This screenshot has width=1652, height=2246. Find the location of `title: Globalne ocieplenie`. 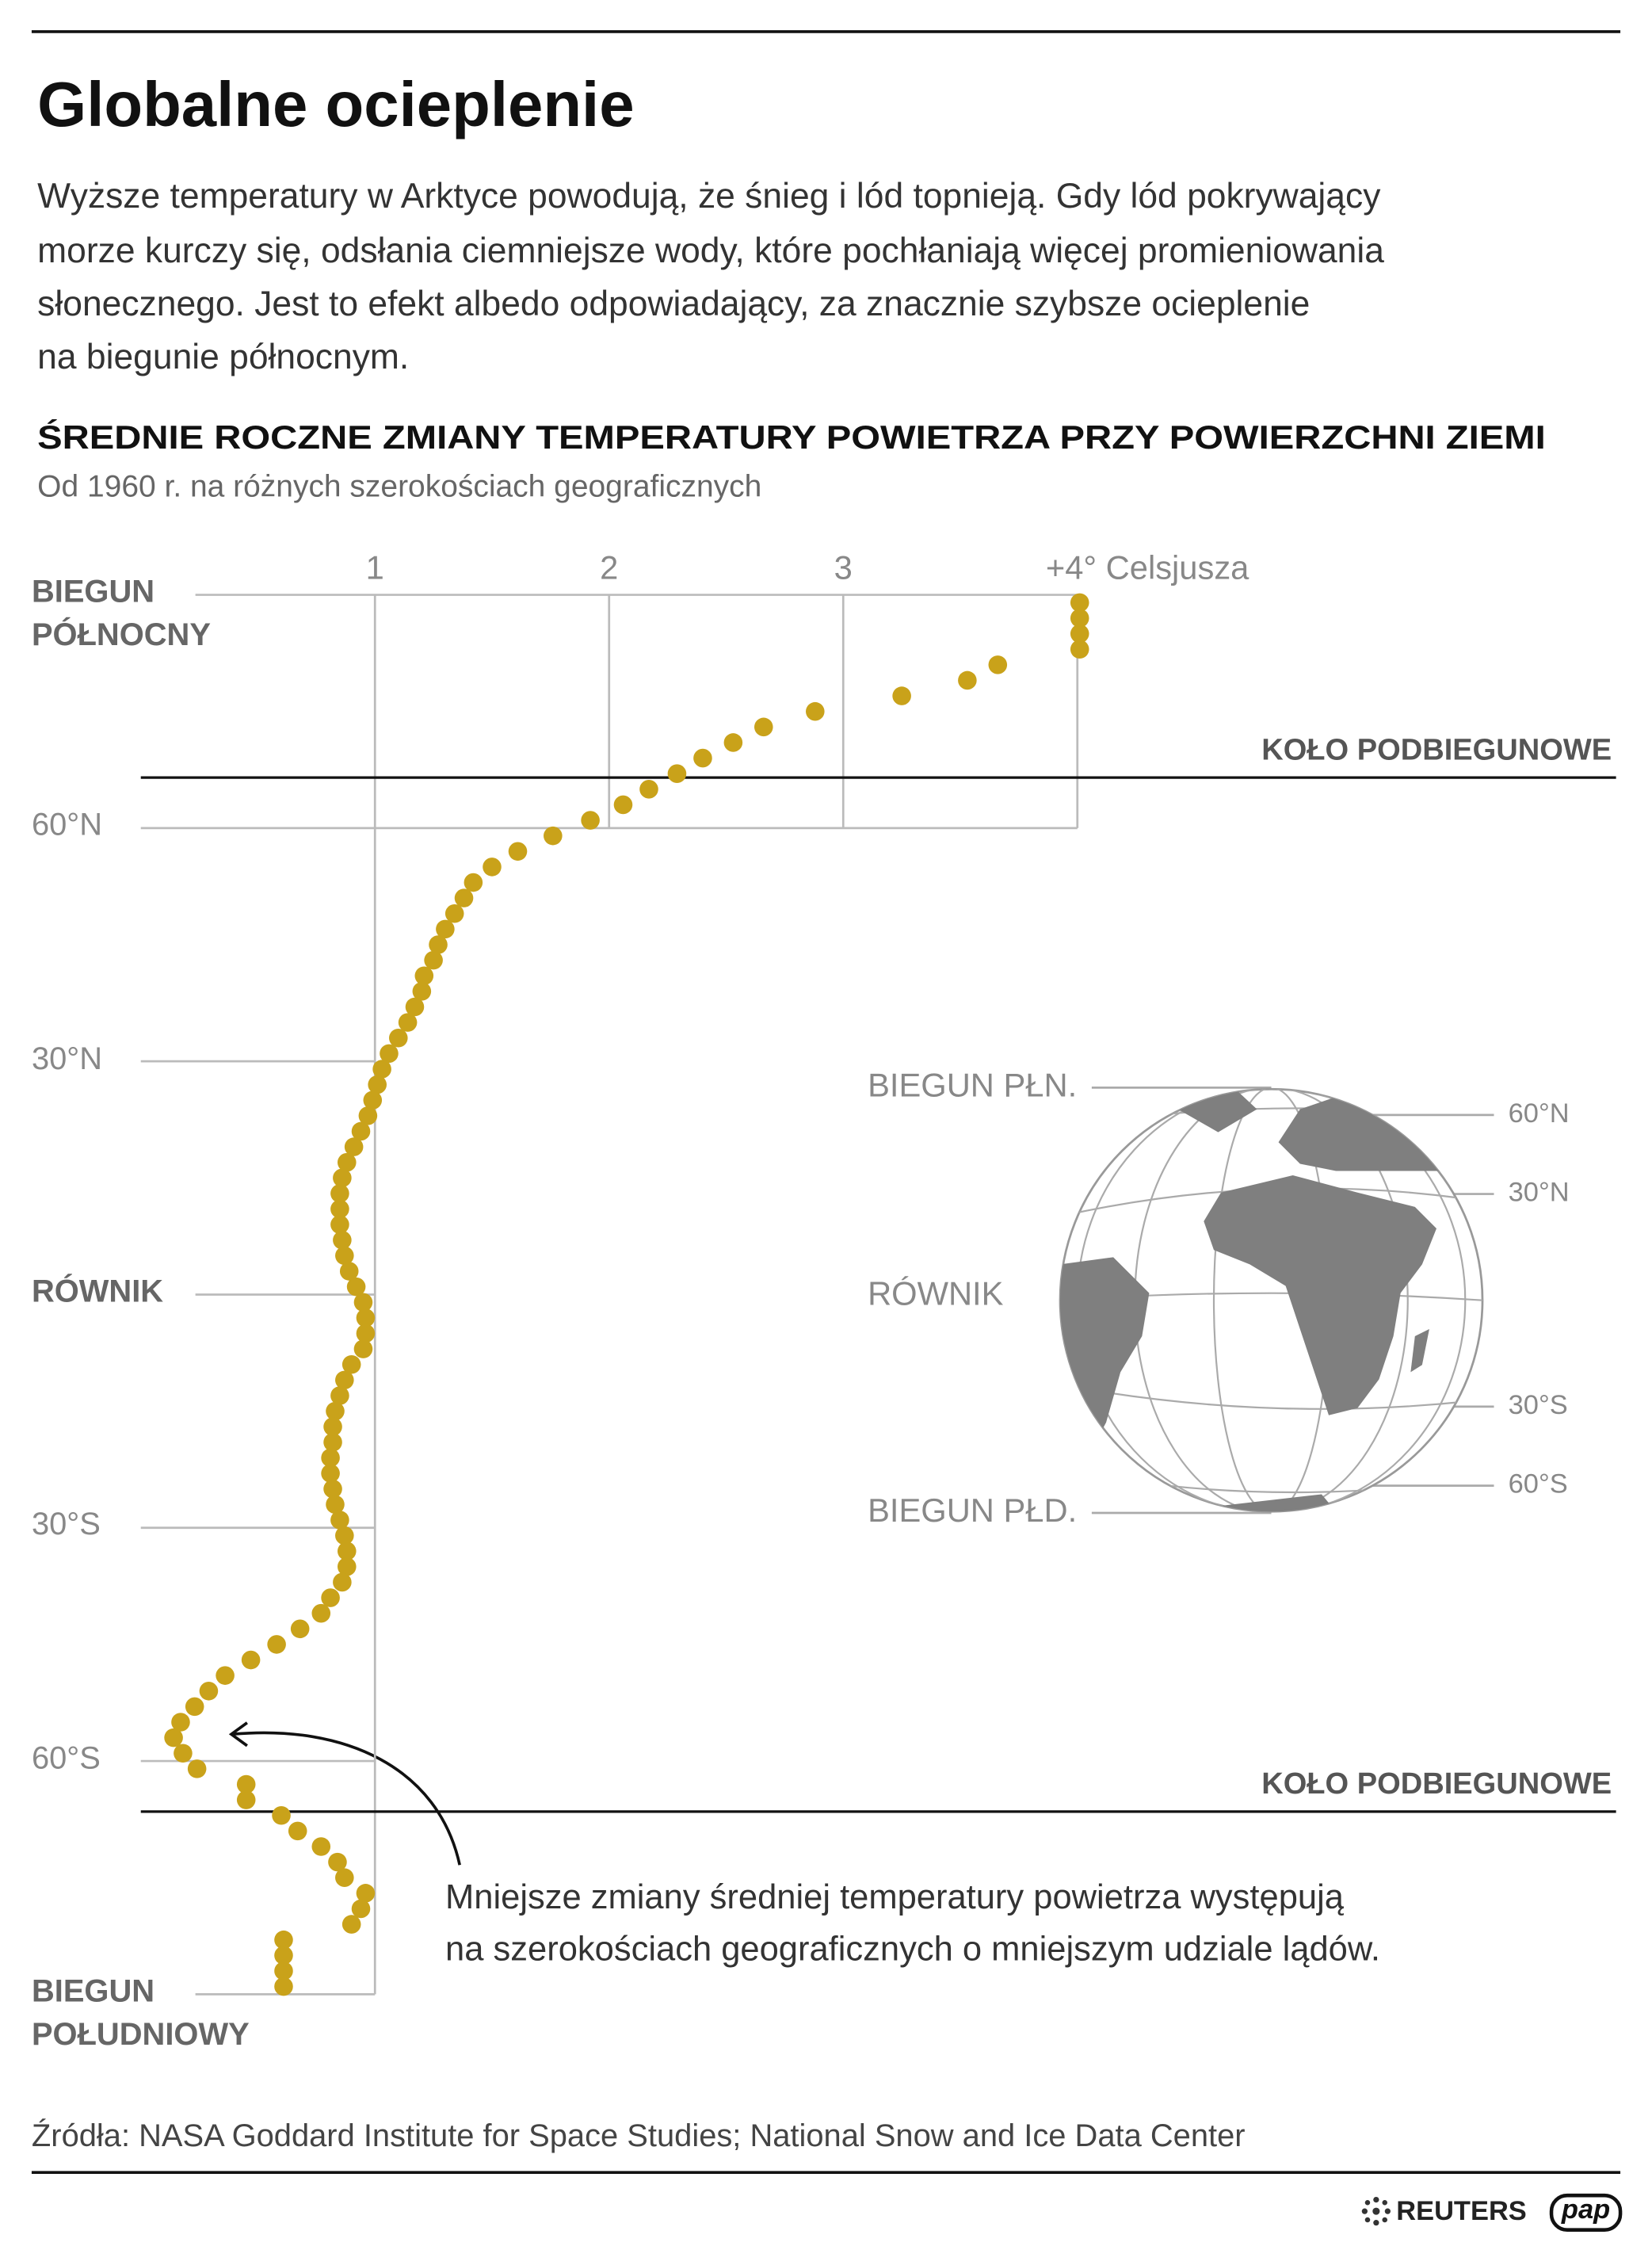

title: Globalne ocieplenie is located at coordinates (335, 104).